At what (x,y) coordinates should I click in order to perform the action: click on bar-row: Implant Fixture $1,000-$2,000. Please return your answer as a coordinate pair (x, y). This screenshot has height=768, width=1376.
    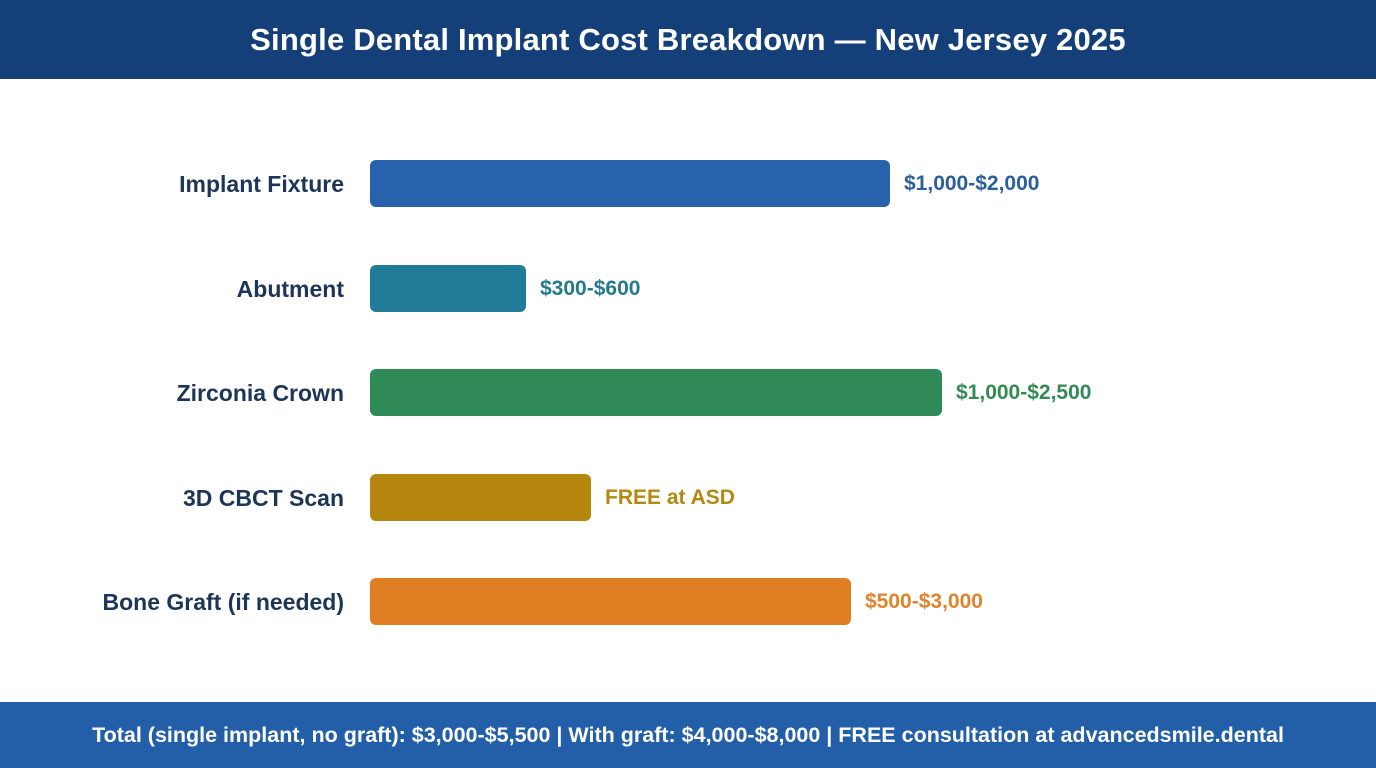
    Looking at the image, I should click on (688, 184).